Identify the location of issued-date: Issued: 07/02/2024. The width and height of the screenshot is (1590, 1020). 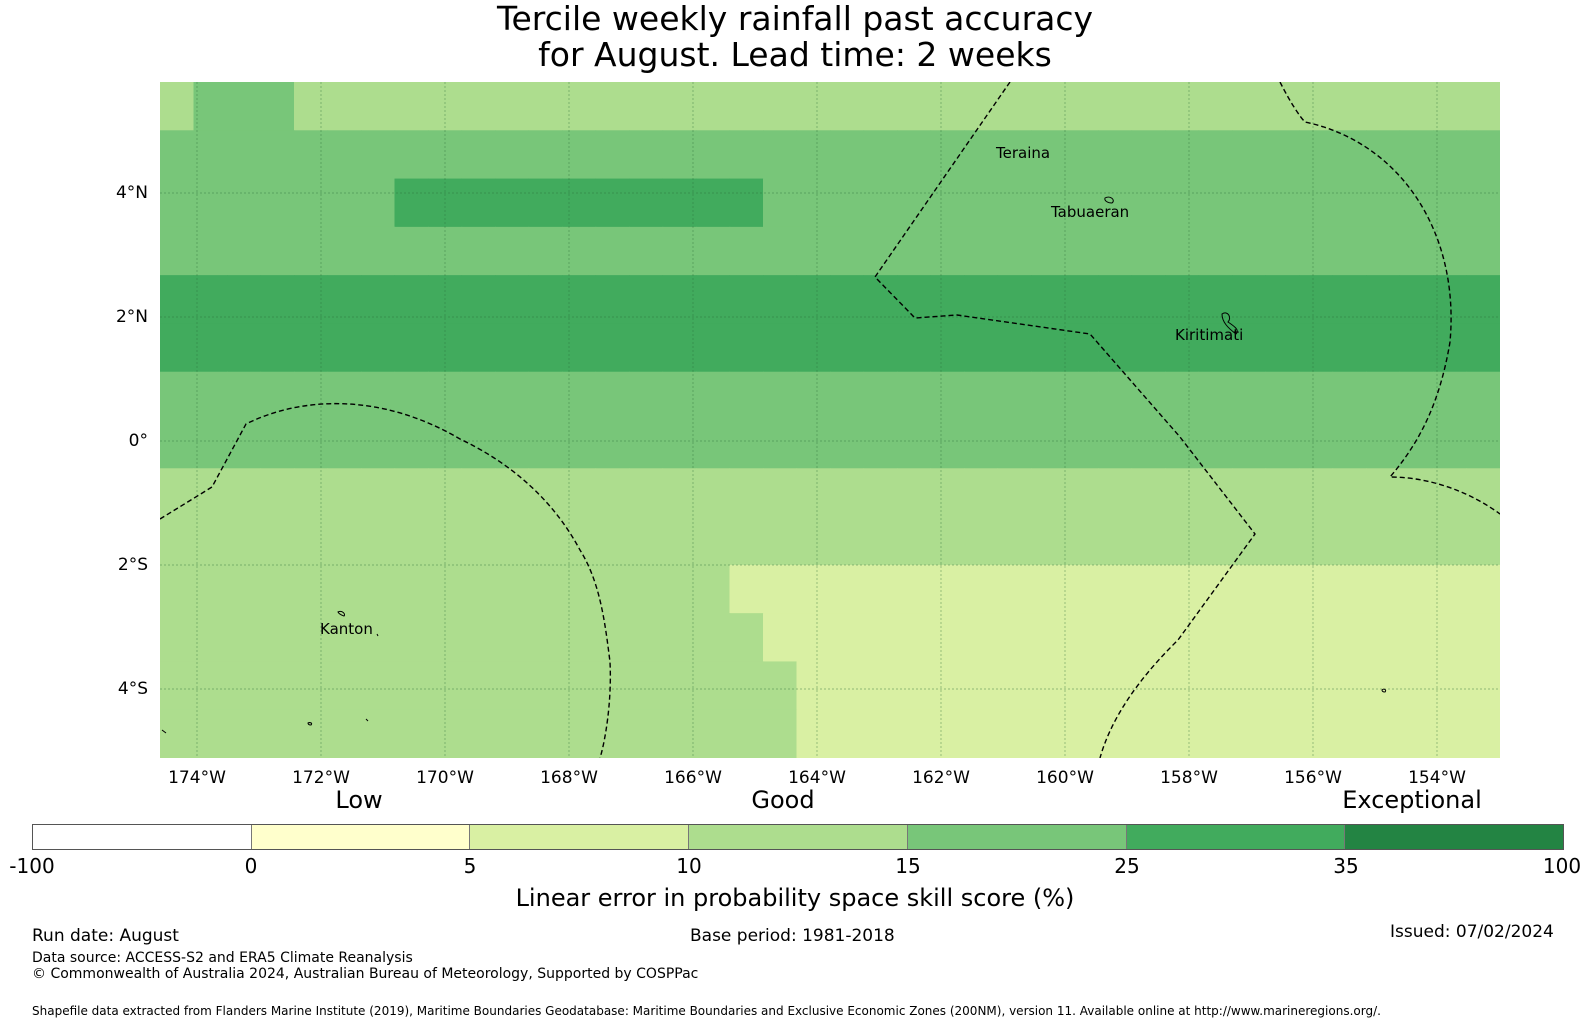
(1472, 932).